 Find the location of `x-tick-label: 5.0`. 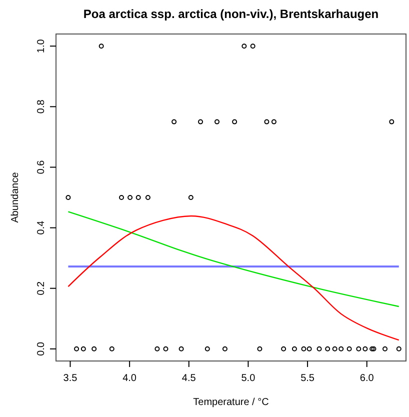

x-tick-label: 5.0 is located at coordinates (248, 378).